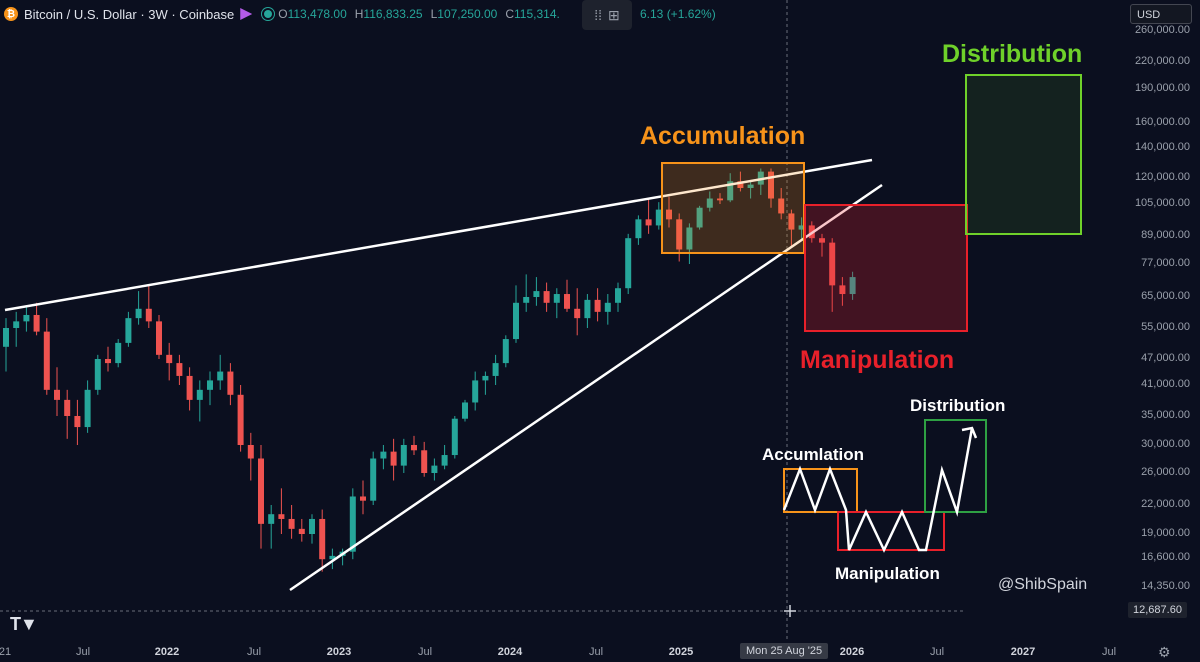  I want to click on manipulation-box, so click(886, 268).